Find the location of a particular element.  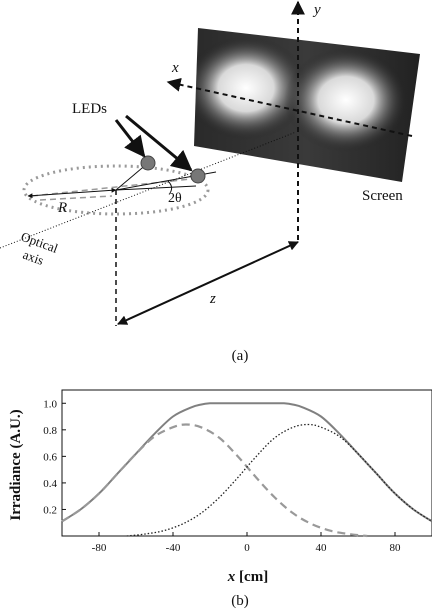

z-arrow is located at coordinates (208, 283).